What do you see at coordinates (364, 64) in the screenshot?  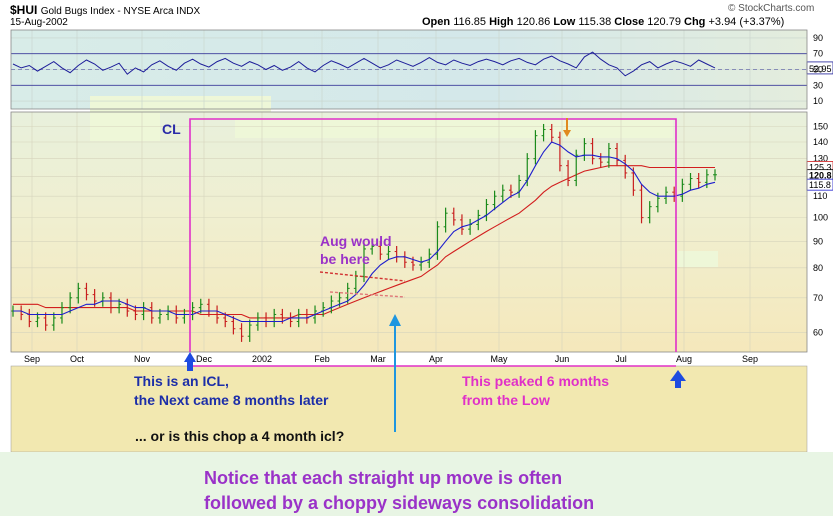 I see `rsi-line` at bounding box center [364, 64].